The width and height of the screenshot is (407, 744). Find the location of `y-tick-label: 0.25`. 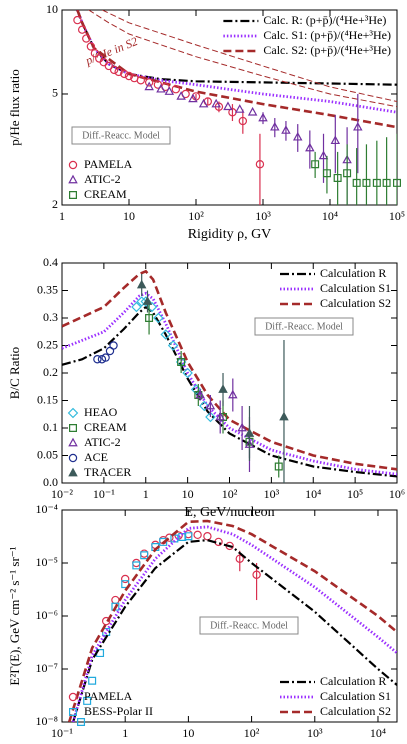

y-tick-label: 0.25 is located at coordinates (47, 344).